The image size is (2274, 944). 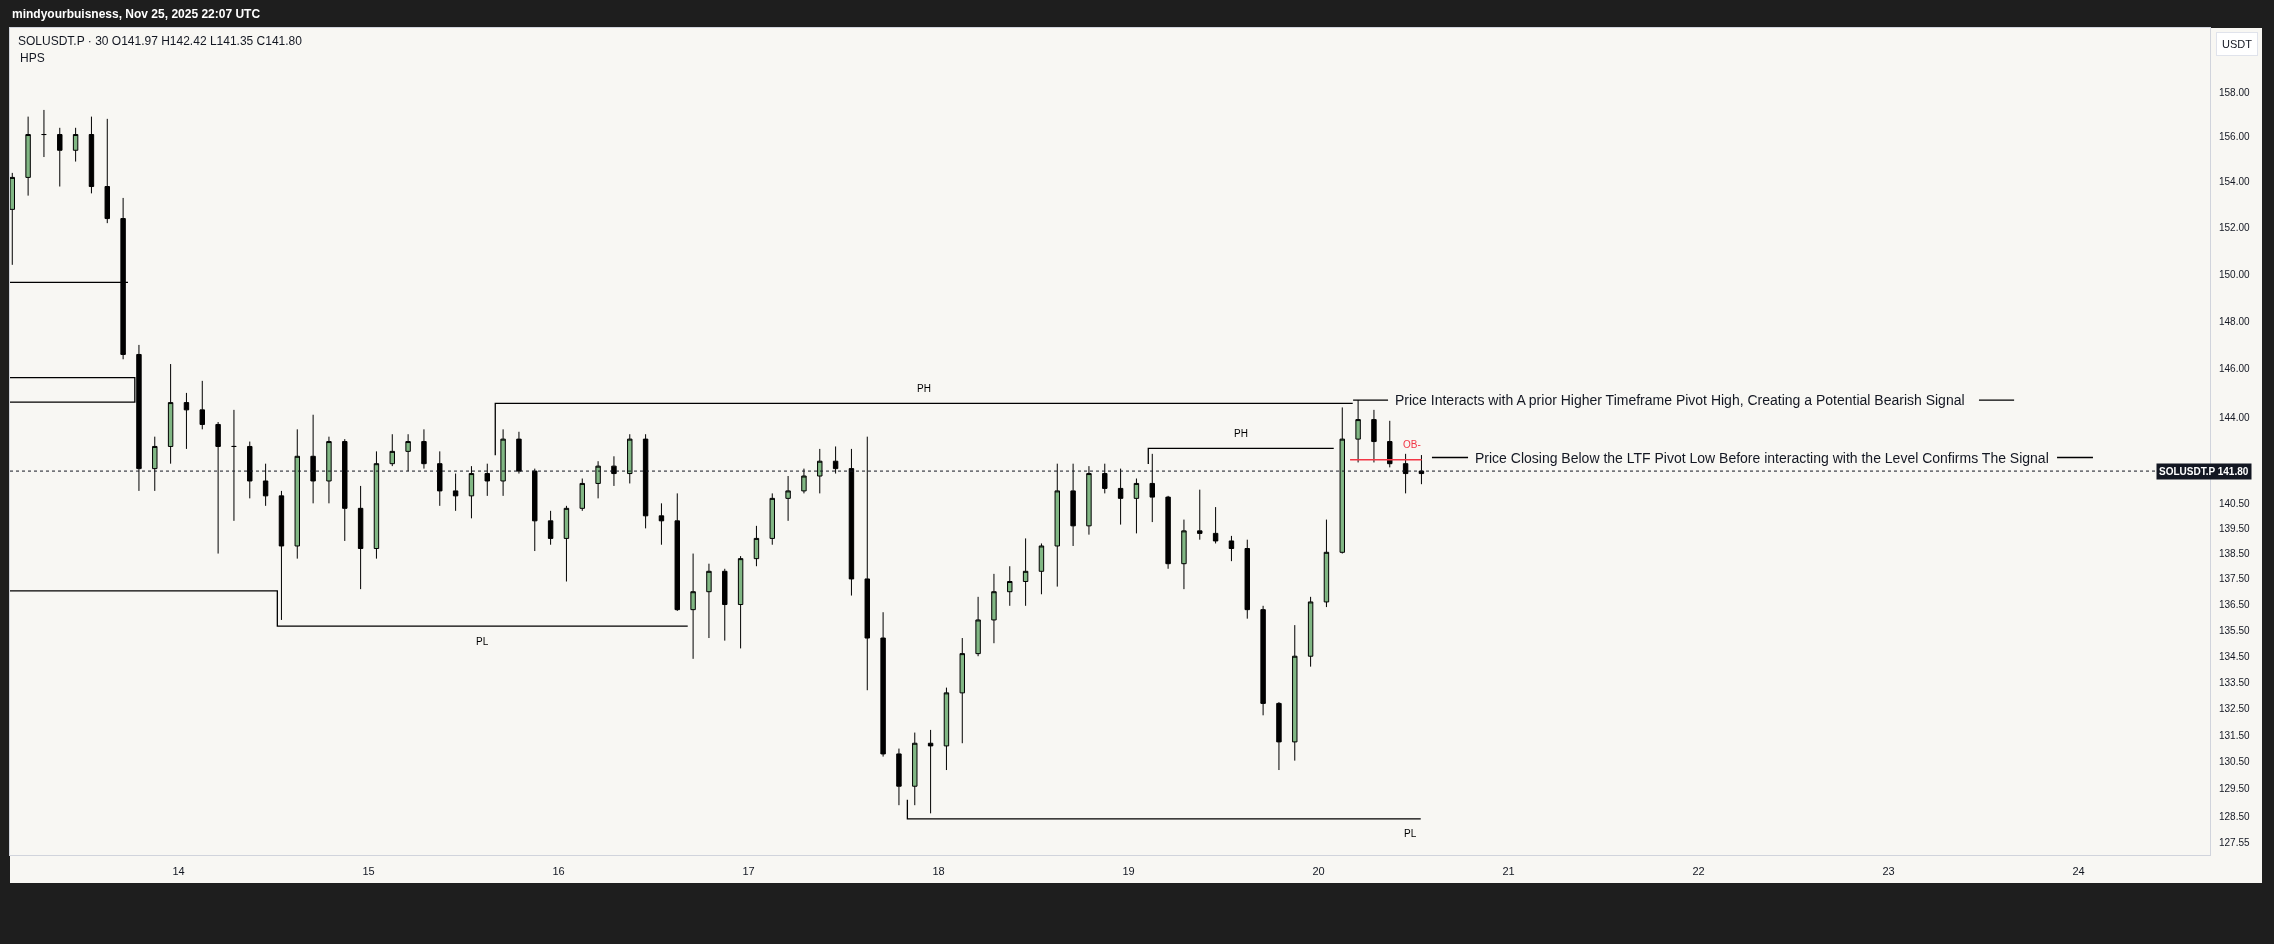 What do you see at coordinates (1680, 400) in the screenshot?
I see `annotation: Price Interacts with A prior Higher Timeframe Pivot High, Creating a Potential Bearish Signal` at bounding box center [1680, 400].